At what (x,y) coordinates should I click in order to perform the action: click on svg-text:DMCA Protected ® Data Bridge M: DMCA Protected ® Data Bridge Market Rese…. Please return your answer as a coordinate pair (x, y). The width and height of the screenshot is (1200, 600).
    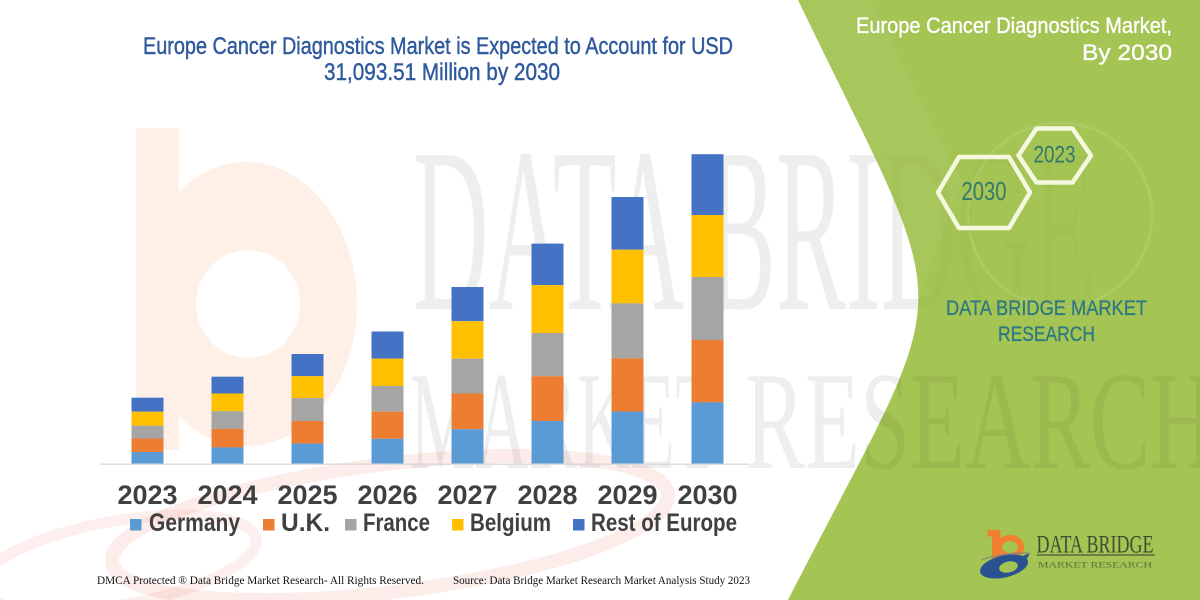
    Looking at the image, I should click on (260, 580).